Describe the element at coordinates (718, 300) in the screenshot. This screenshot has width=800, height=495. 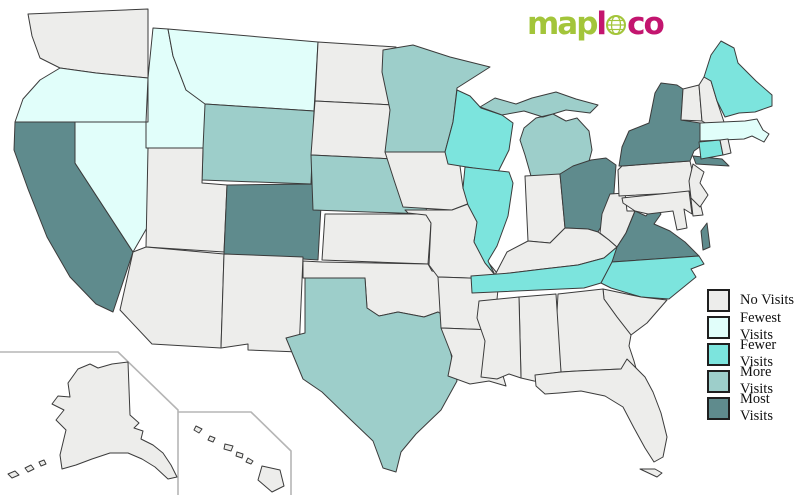
I see `legend-swatch-no-visits` at that location.